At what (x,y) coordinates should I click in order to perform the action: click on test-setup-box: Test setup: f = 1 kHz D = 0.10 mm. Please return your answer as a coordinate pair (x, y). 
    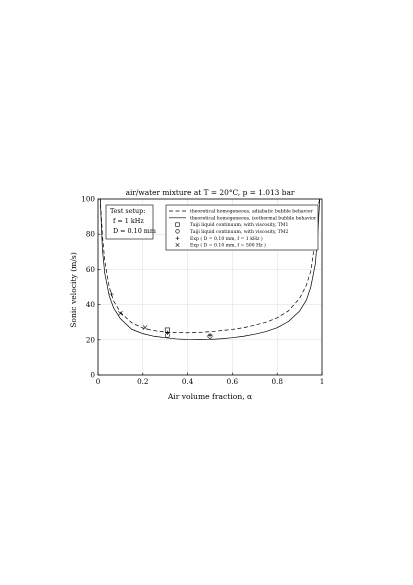
    Looking at the image, I should click on (130, 222).